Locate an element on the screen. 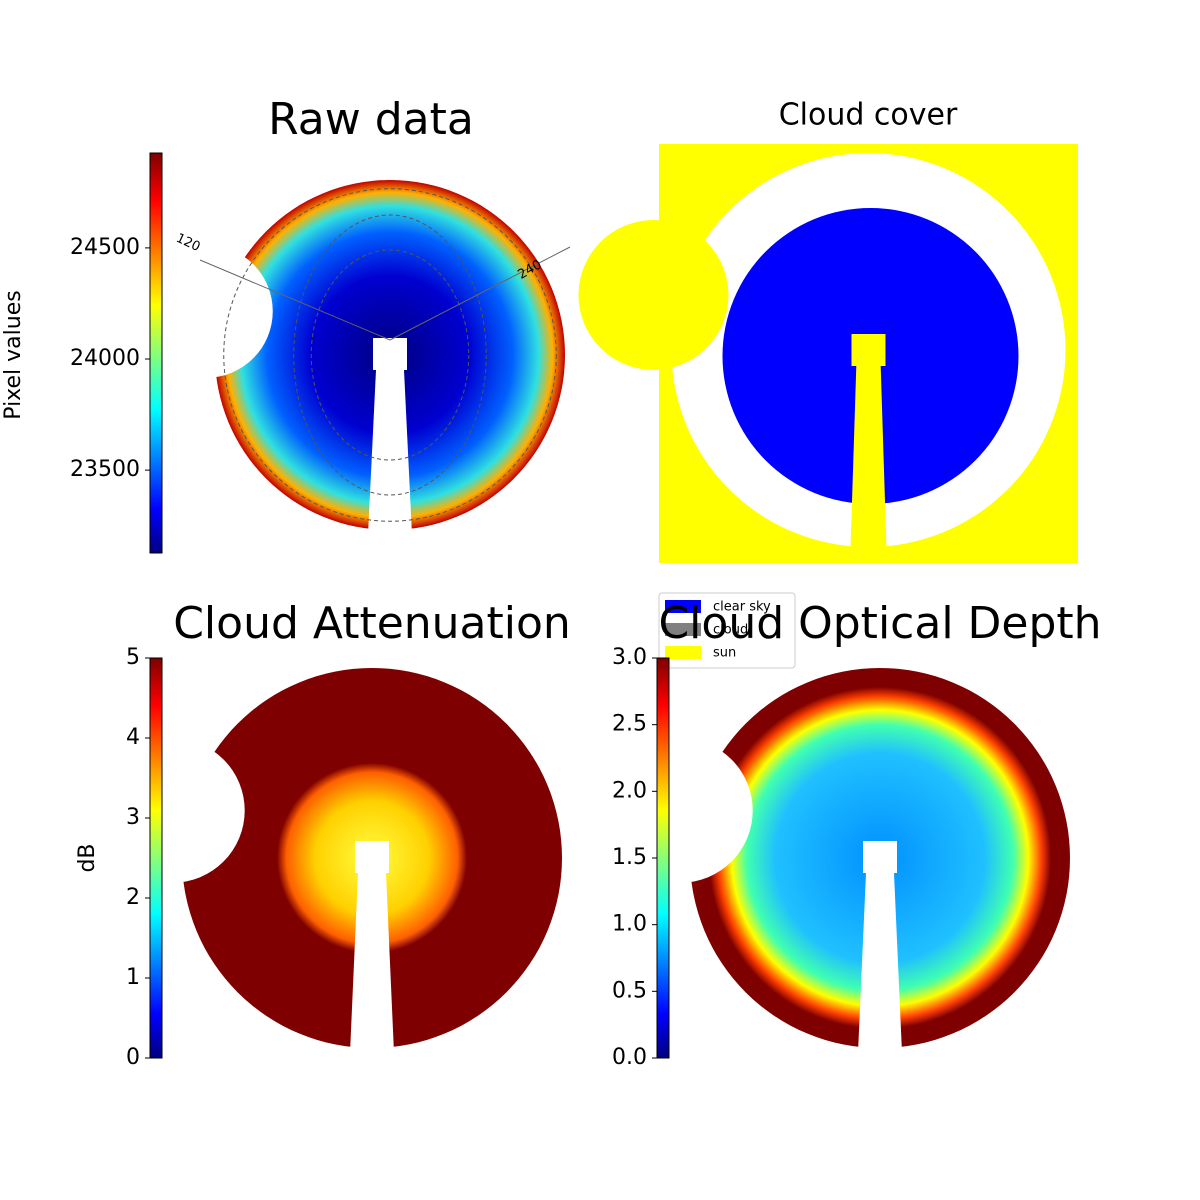  colorbar-tick-label: 5 is located at coordinates (133, 657).